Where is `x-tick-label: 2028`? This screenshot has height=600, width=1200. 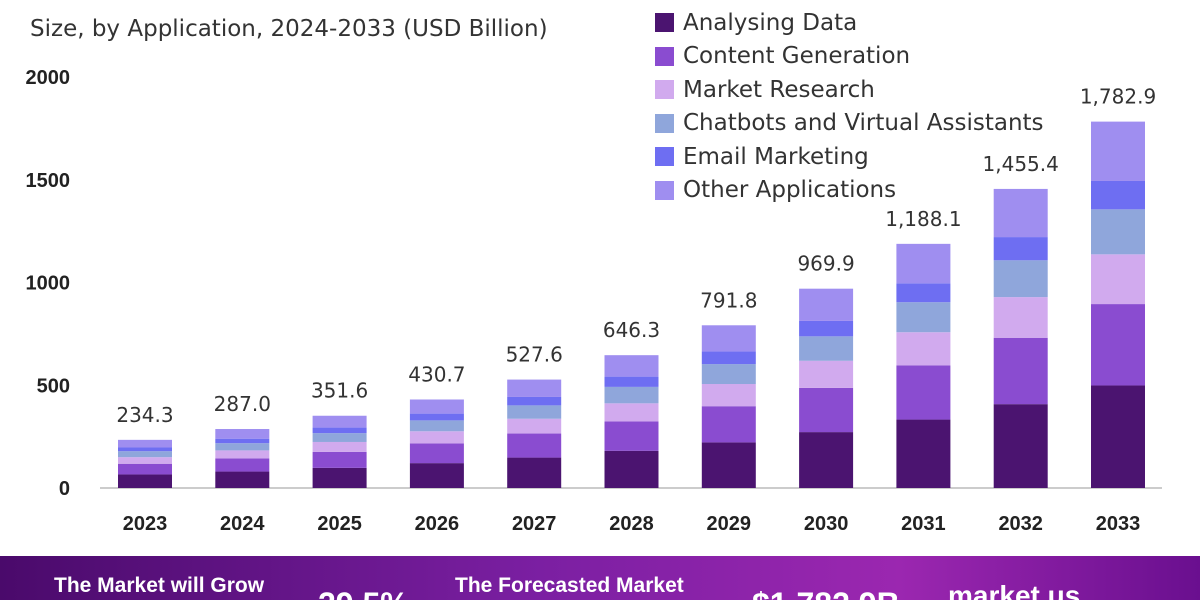
x-tick-label: 2028 is located at coordinates (631, 524).